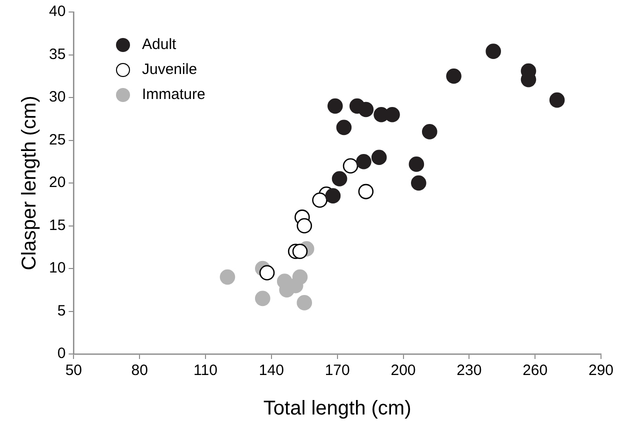  What do you see at coordinates (159, 44) in the screenshot?
I see `legend-label: Adult` at bounding box center [159, 44].